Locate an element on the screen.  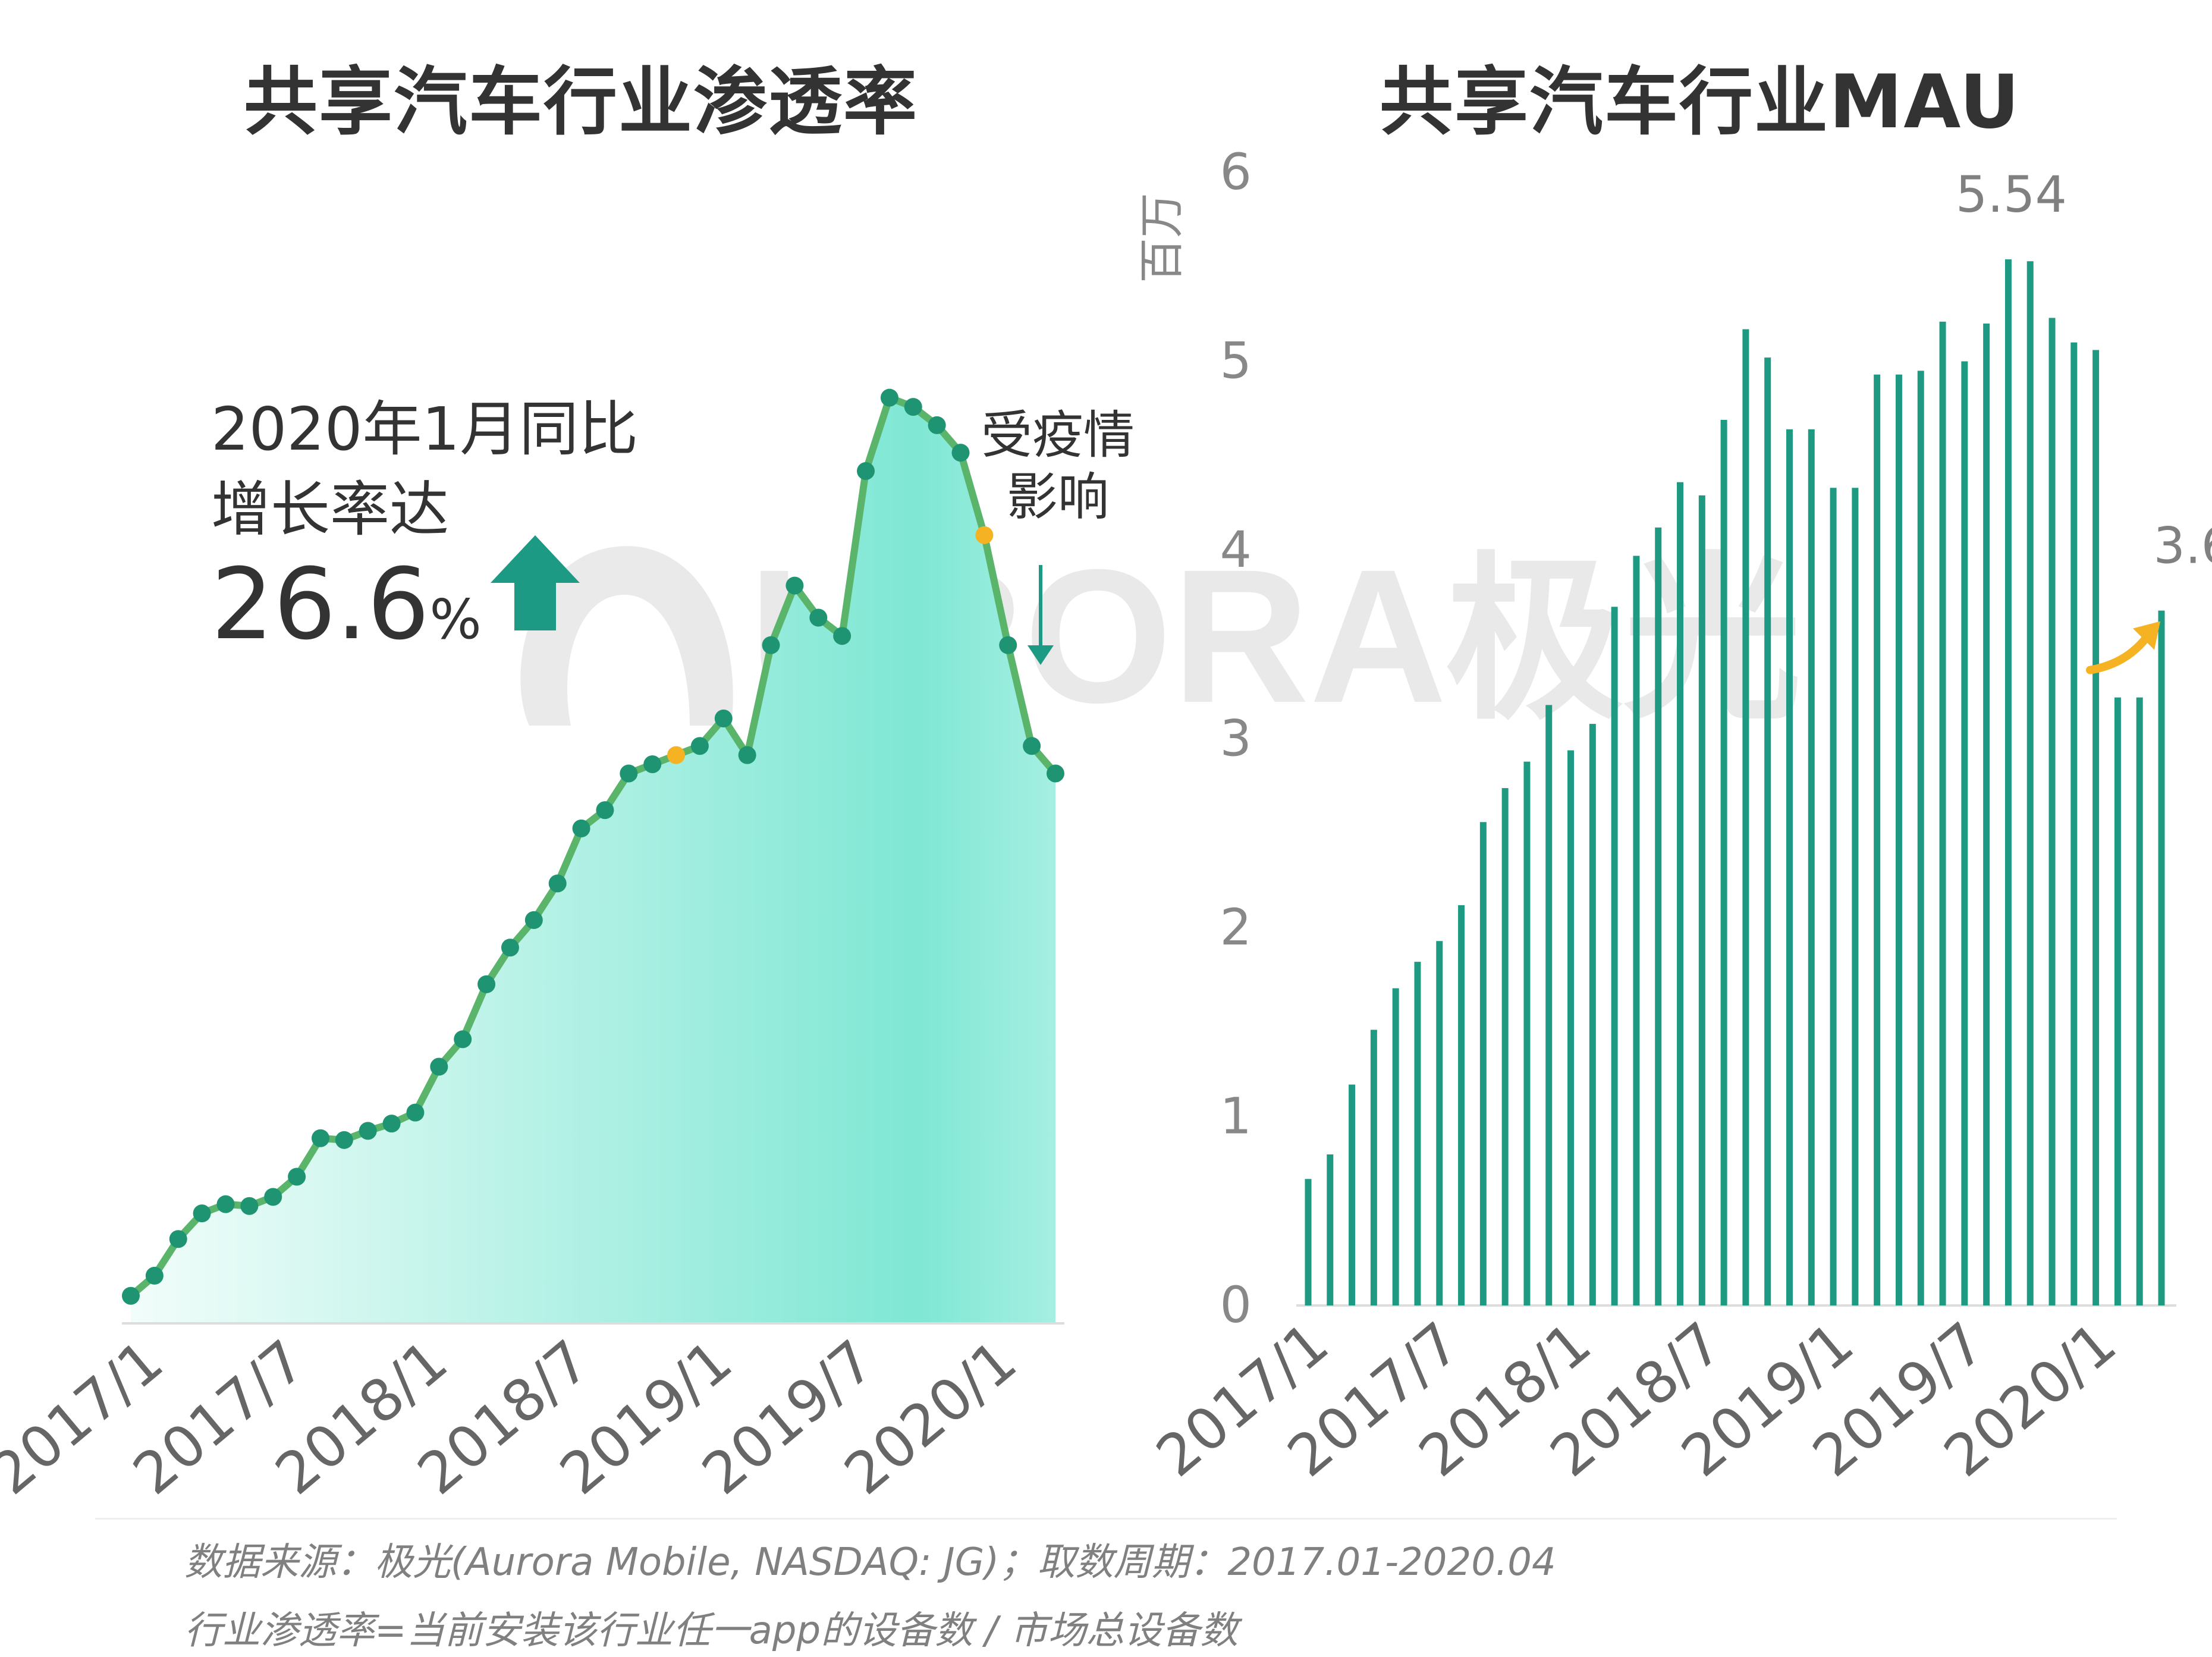
growth-arrow-layer is located at coordinates (772, 600).